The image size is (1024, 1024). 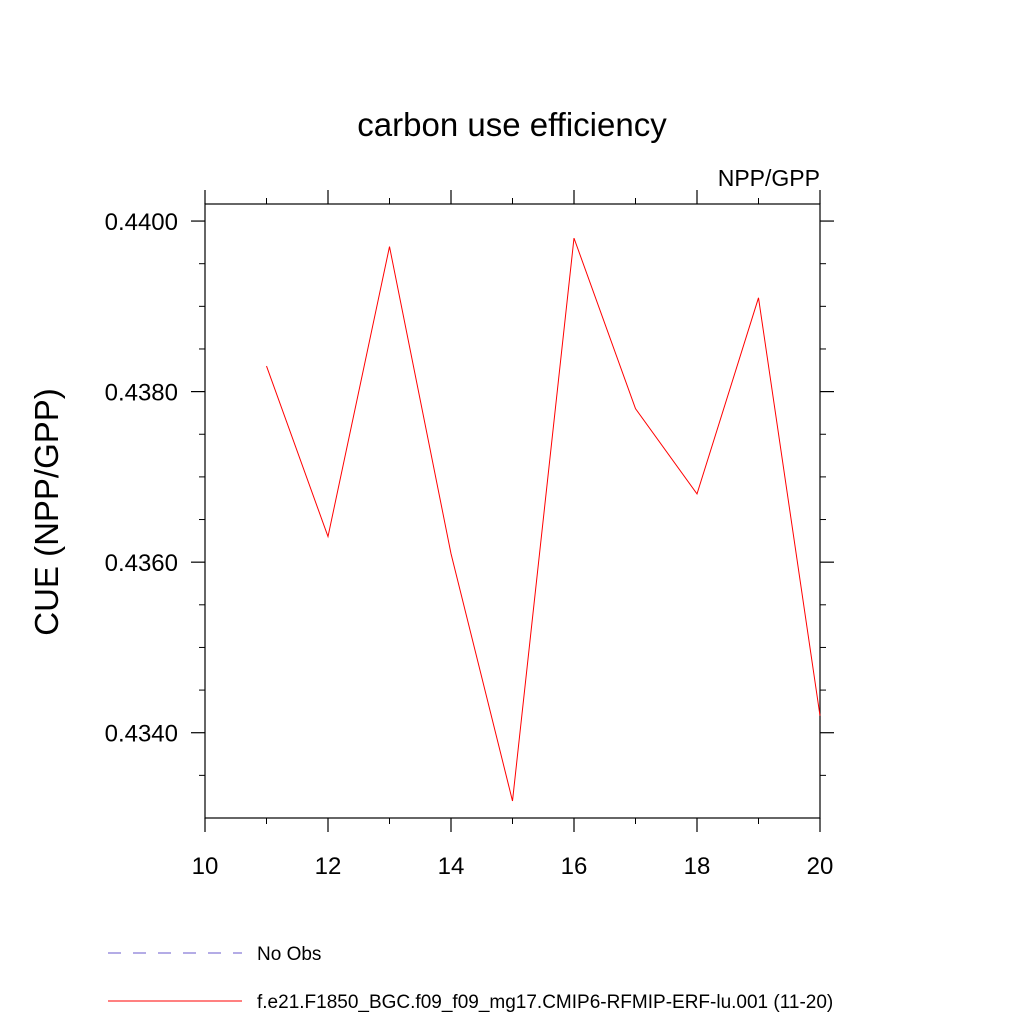 What do you see at coordinates (451, 866) in the screenshot?
I see `x-tick-label: 14` at bounding box center [451, 866].